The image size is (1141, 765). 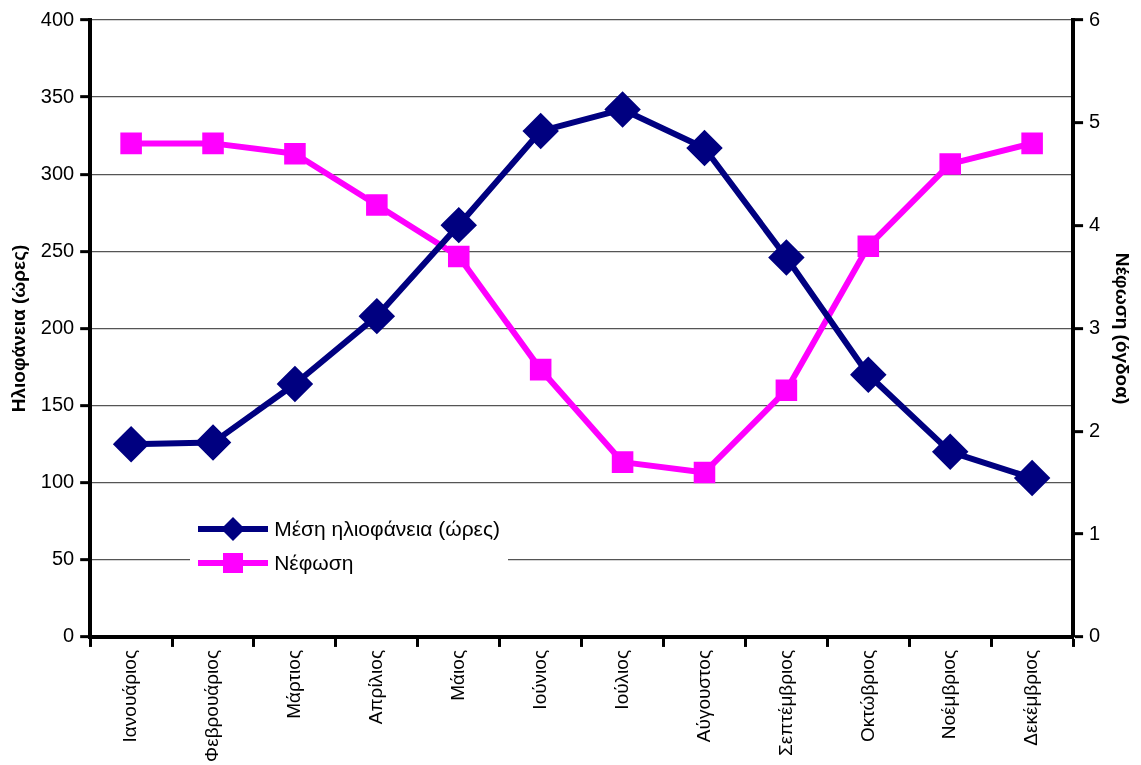 I want to click on y2-tick-label: 3, so click(x=1095, y=326).